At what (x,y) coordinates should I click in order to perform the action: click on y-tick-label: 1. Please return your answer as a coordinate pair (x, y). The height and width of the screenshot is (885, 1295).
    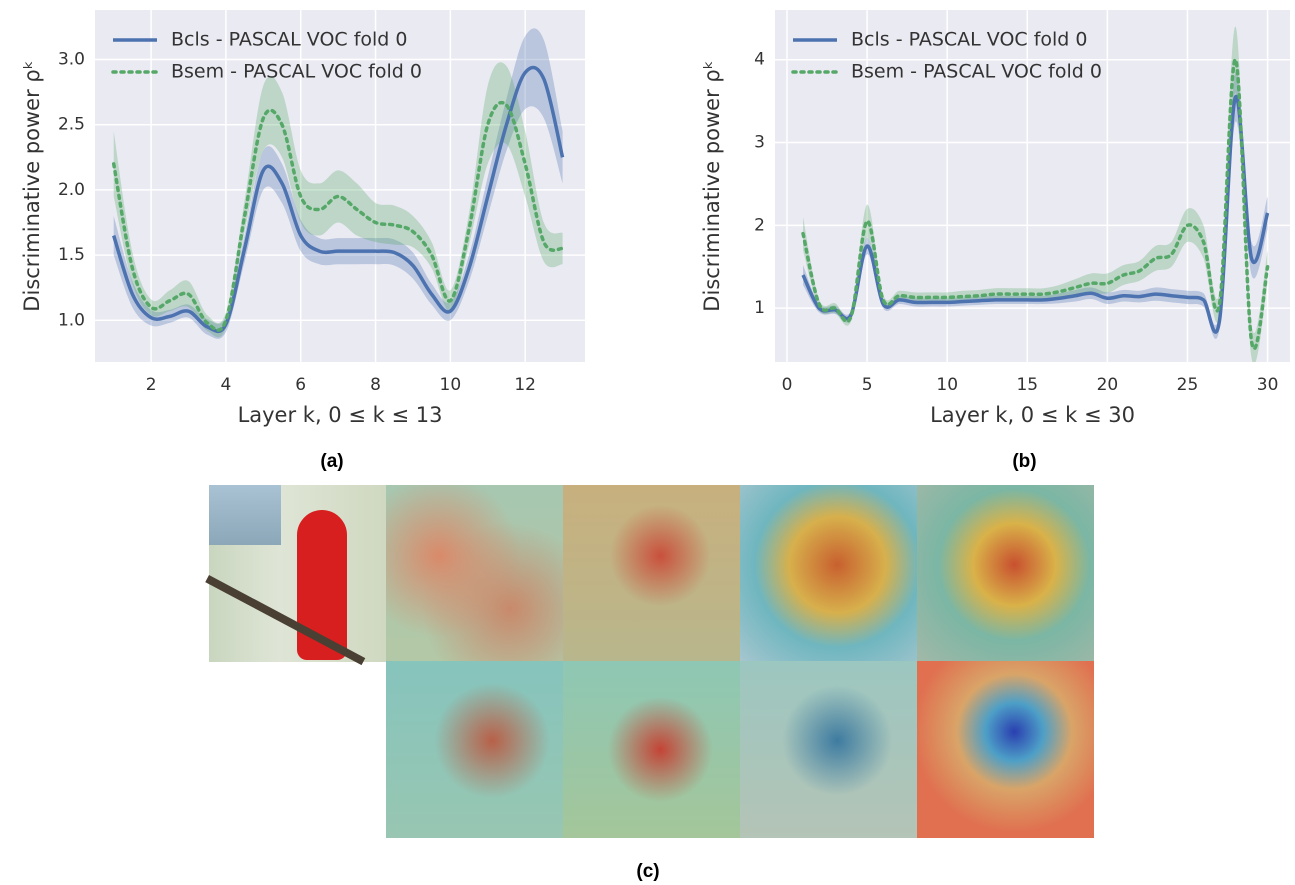
    Looking at the image, I should click on (759, 308).